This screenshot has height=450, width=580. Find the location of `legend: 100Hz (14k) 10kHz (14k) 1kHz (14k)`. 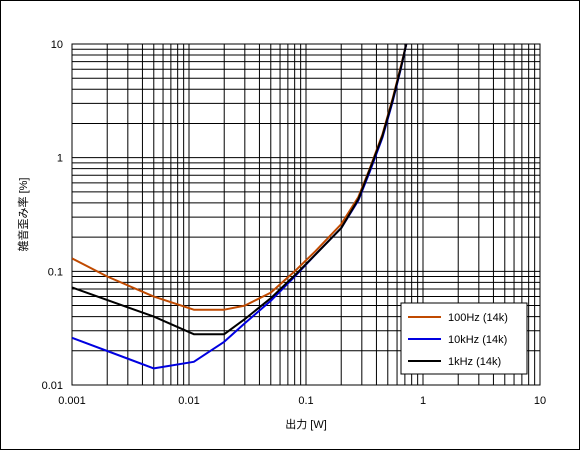

legend: 100Hz (14k) 10kHz (14k) 1kHz (14k) is located at coordinates (464, 338).